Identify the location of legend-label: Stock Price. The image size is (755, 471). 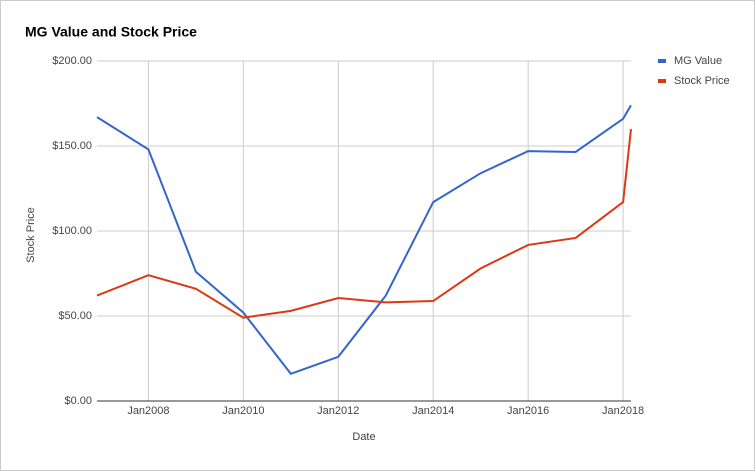
(702, 81).